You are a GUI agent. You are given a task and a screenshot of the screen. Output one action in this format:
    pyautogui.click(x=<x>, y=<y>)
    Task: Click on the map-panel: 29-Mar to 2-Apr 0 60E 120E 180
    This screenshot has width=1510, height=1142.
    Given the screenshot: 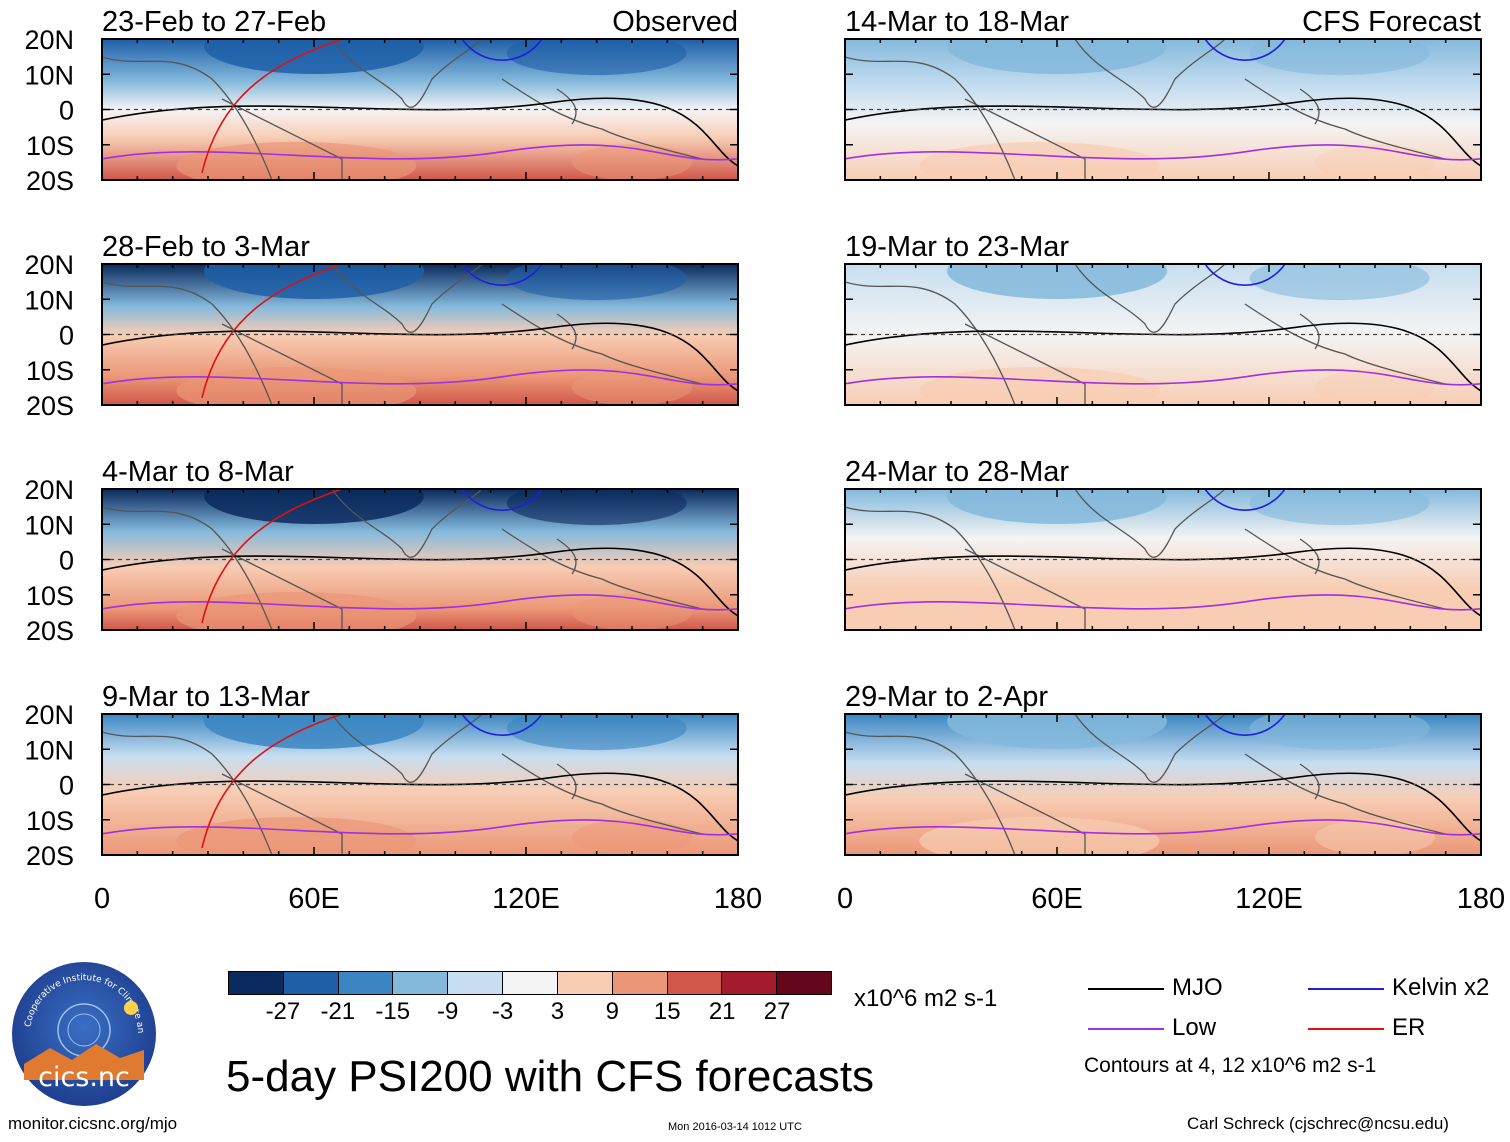 What is the action you would take?
    pyautogui.click(x=1171, y=798)
    